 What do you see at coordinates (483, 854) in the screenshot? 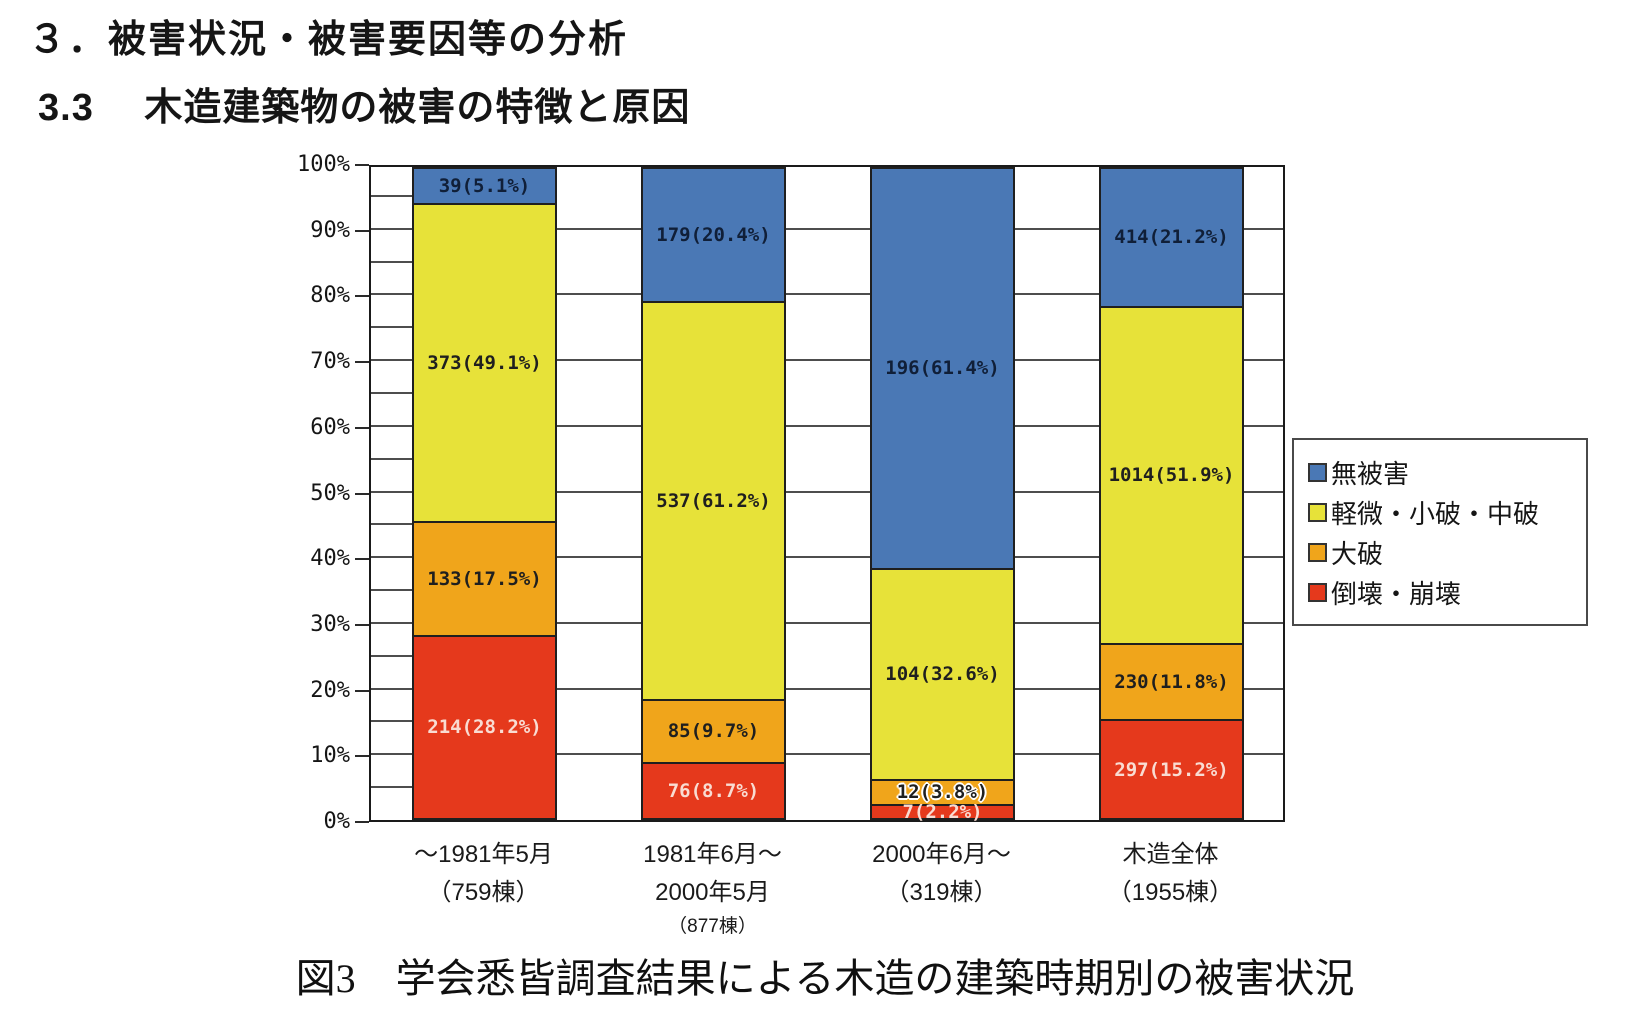
I see `x-axis-label-line: ～1981年5月` at bounding box center [483, 854].